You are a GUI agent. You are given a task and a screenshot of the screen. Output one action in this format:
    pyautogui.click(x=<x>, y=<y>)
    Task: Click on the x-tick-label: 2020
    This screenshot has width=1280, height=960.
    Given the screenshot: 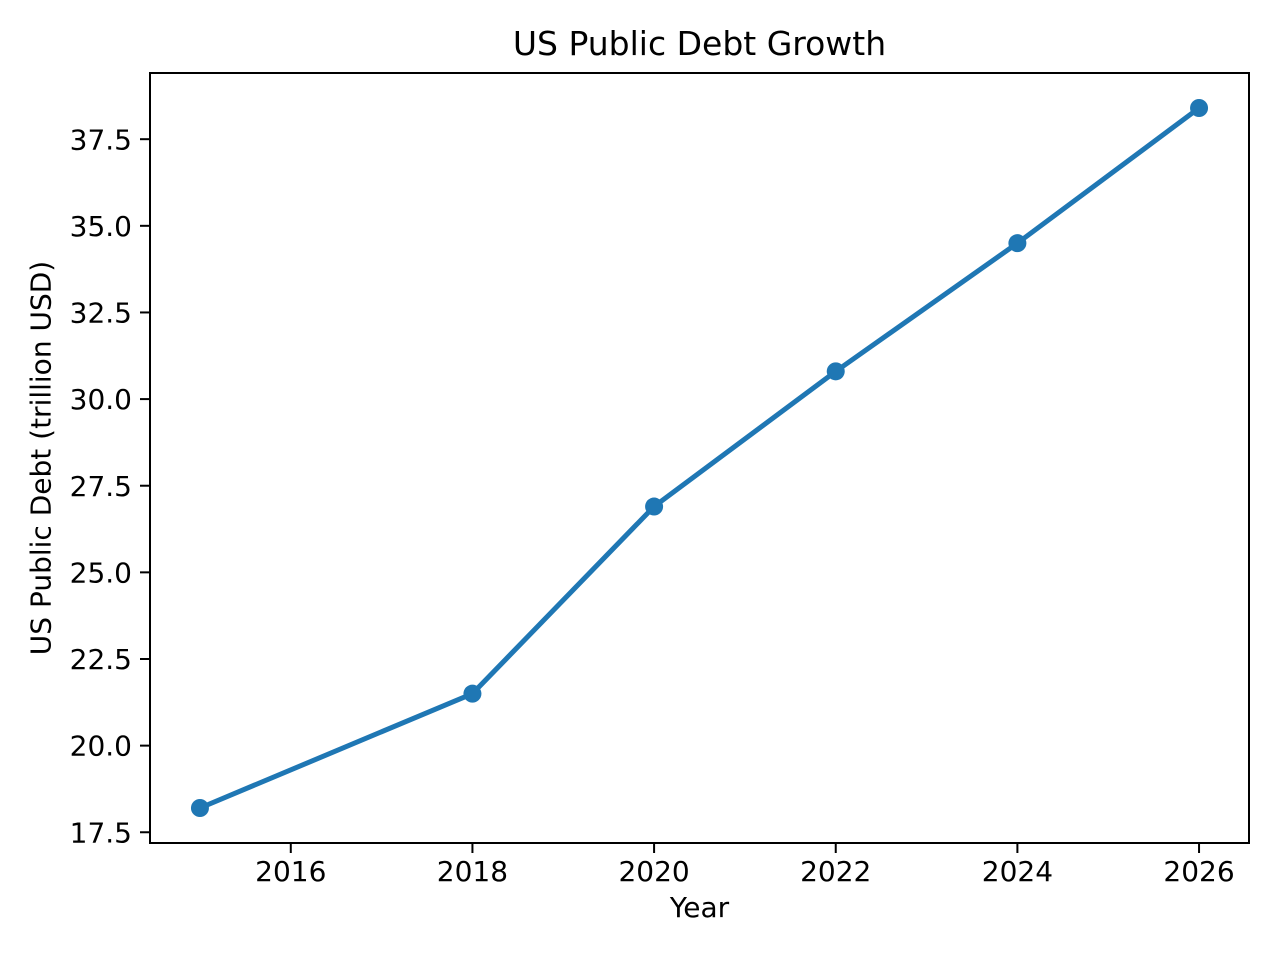 What is the action you would take?
    pyautogui.click(x=653, y=871)
    